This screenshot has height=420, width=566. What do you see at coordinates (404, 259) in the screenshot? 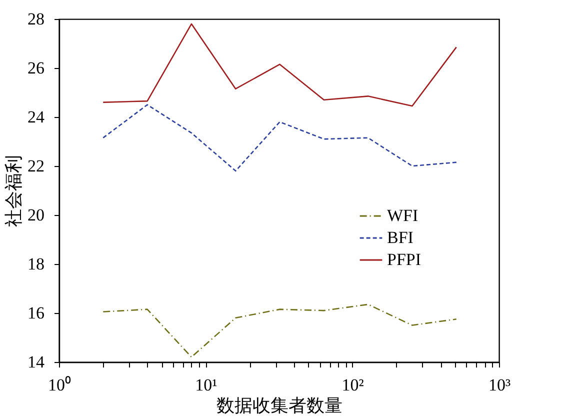
I see `legend-label: PFPI` at bounding box center [404, 259].